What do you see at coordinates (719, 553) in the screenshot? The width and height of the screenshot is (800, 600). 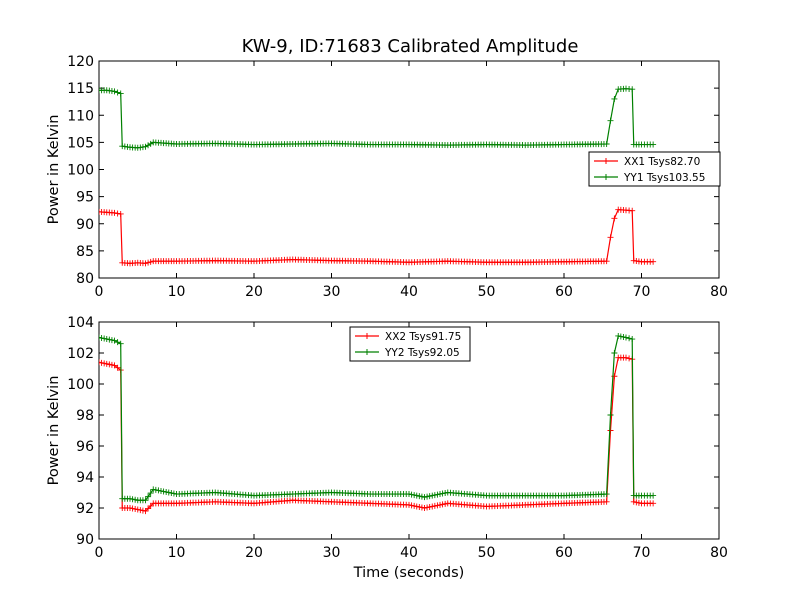 I see `x-tick-label-1-8: 80` at bounding box center [719, 553].